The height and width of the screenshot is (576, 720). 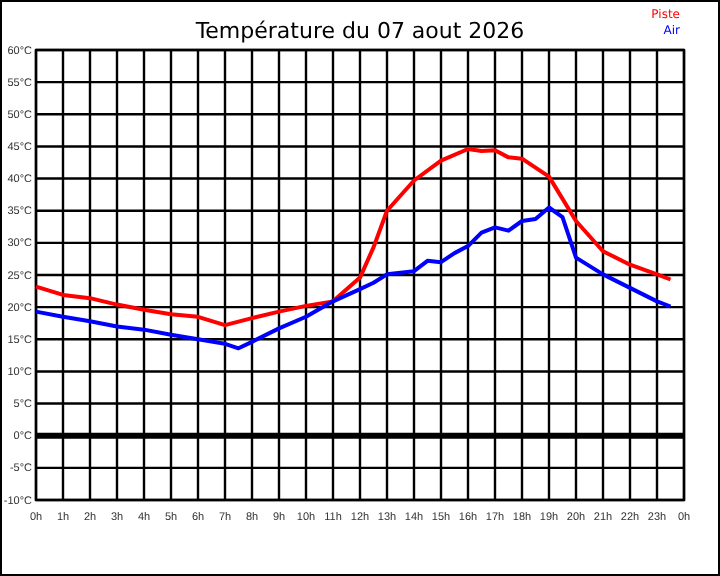 What do you see at coordinates (359, 31) in the screenshot?
I see `chart-title: Température du 07 aout 2026` at bounding box center [359, 31].